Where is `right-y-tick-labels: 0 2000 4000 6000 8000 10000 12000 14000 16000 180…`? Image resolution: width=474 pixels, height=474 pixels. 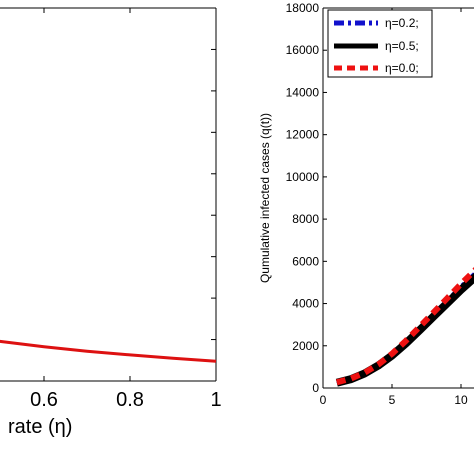
right-y-tick-labels: 0 2000 4000 6000 8000 10000 12000 14000 16000 180… is located at coordinates (303, 198).